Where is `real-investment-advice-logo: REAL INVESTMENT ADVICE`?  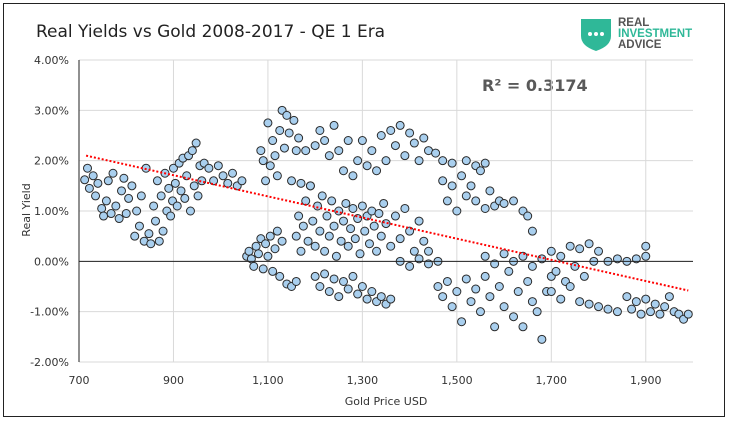 real-investment-advice-logo: REAL INVESTMENT ADVICE is located at coordinates (653, 34).